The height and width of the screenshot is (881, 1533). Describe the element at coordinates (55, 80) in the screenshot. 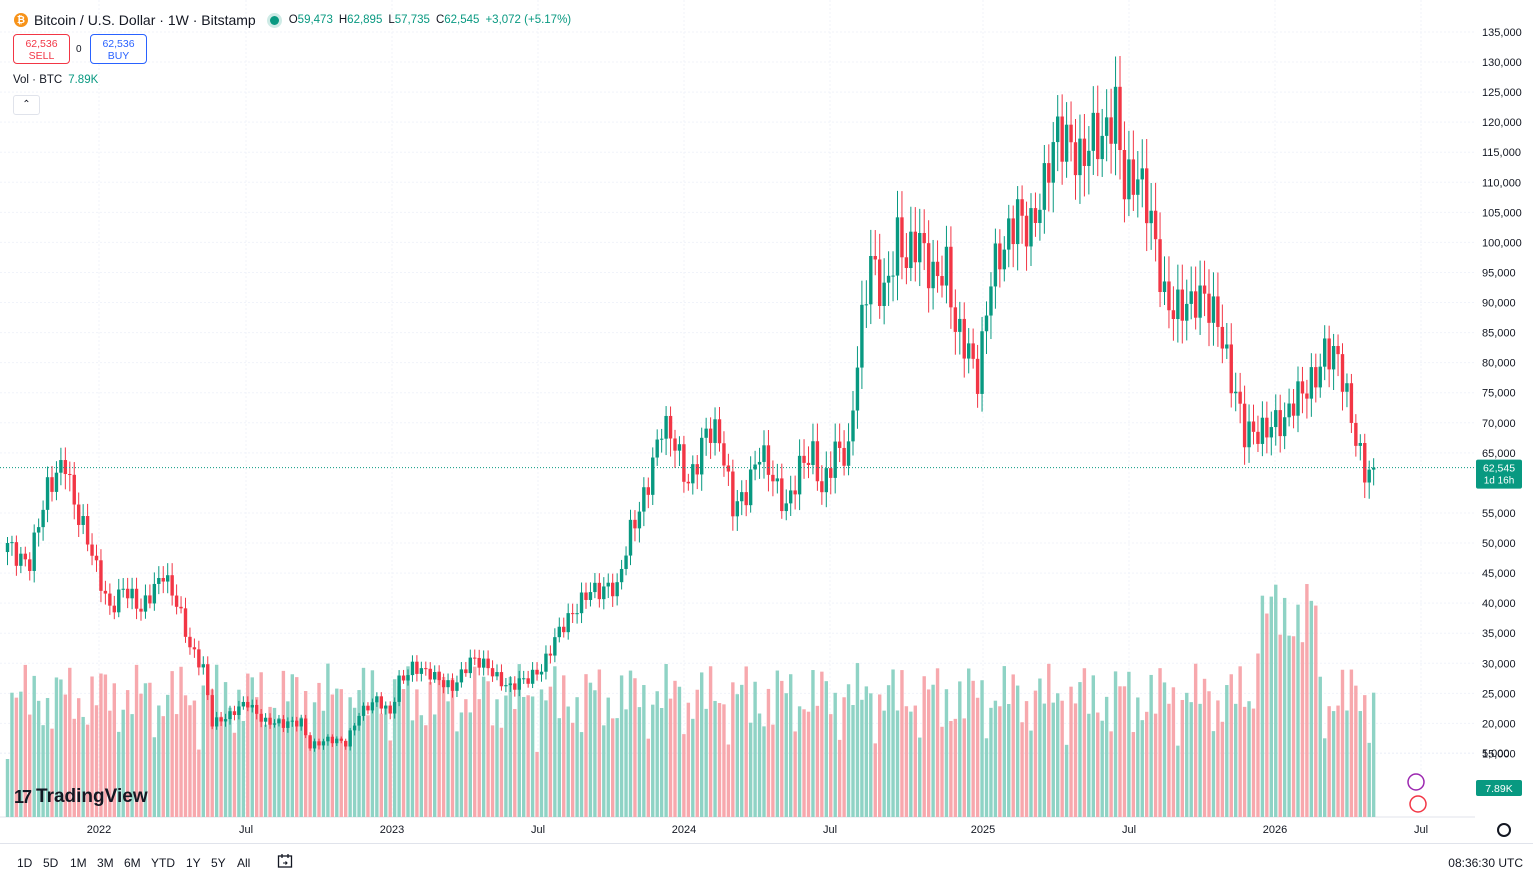

I see `volume-legend: Vol · BTC 7.89K` at that location.